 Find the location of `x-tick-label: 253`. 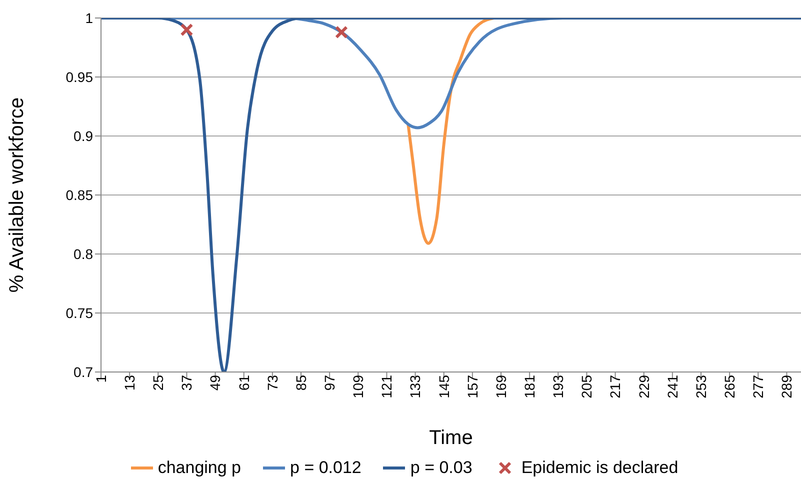

x-tick-label: 253 is located at coordinates (700, 386).